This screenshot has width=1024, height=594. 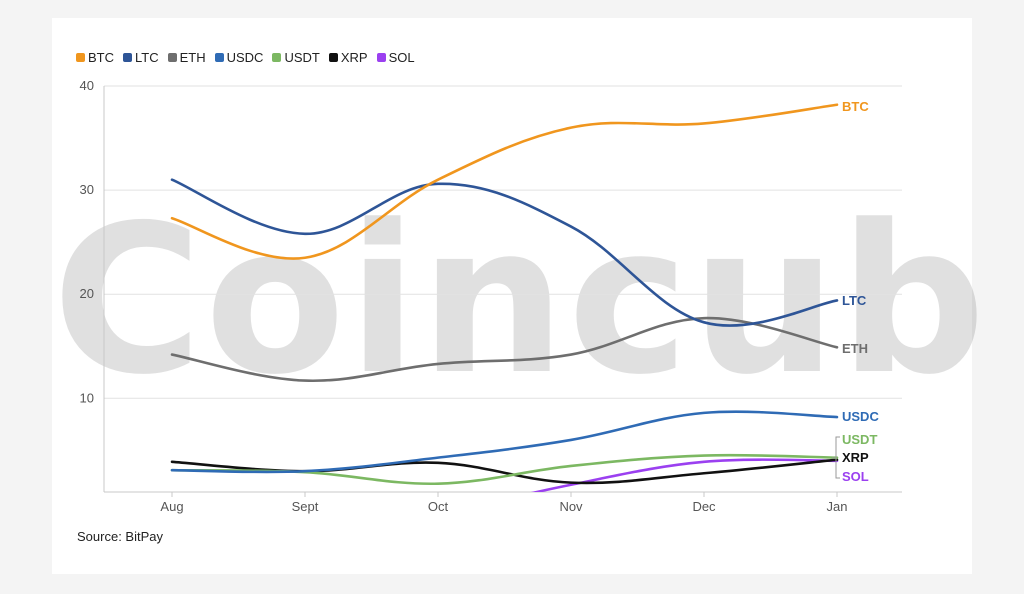 I want to click on source-note: Source: BitPay, so click(x=120, y=536).